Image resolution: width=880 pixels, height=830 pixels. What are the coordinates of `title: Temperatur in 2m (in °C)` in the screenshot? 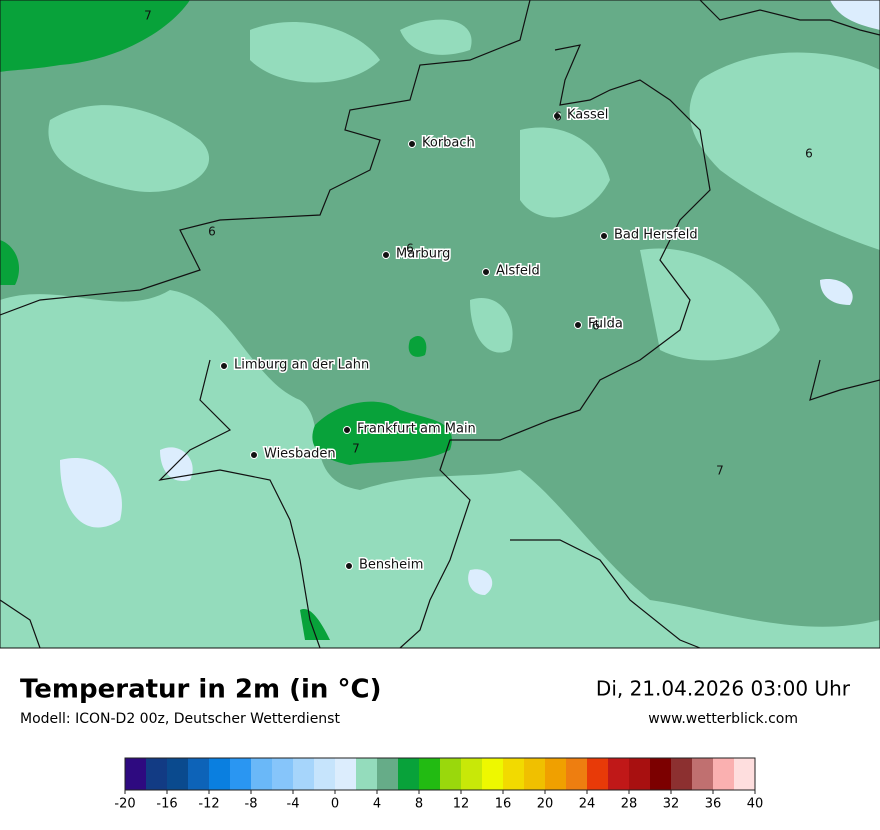 It's located at (200, 690).